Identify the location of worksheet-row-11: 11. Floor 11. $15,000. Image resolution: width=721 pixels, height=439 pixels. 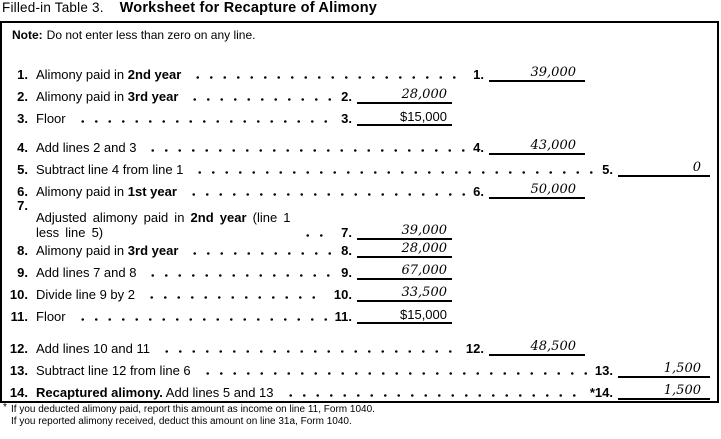
(229, 314).